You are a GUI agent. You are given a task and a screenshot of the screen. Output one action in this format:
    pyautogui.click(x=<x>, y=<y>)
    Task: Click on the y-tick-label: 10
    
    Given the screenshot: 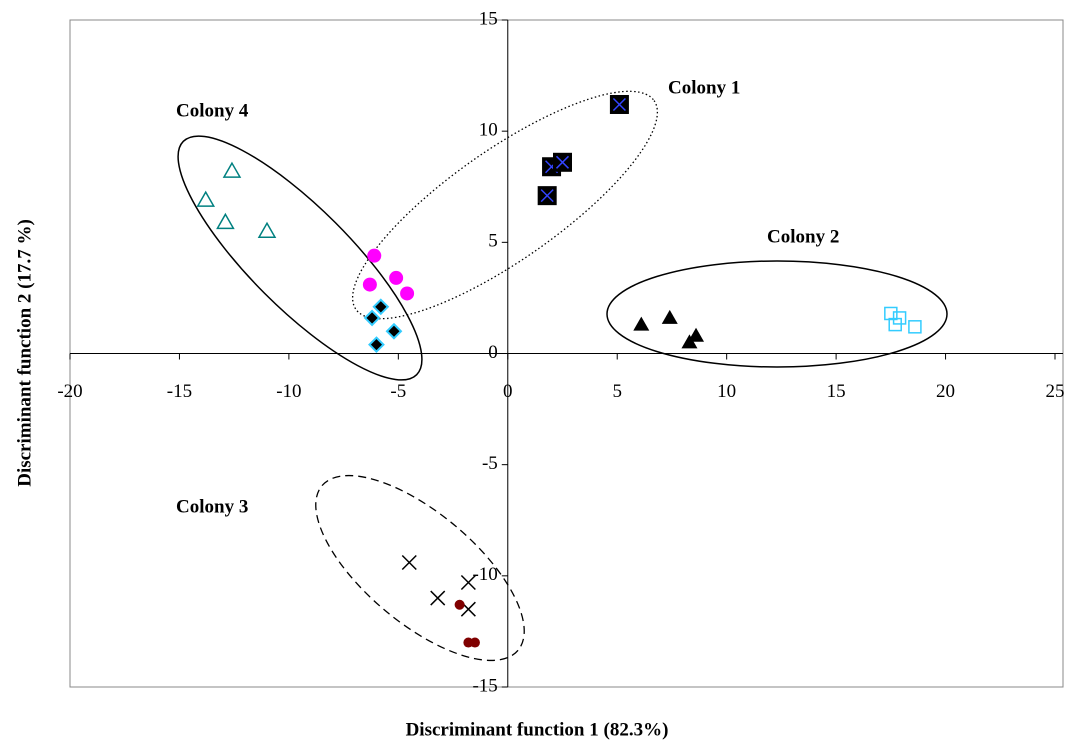 What is the action you would take?
    pyautogui.click(x=488, y=130)
    